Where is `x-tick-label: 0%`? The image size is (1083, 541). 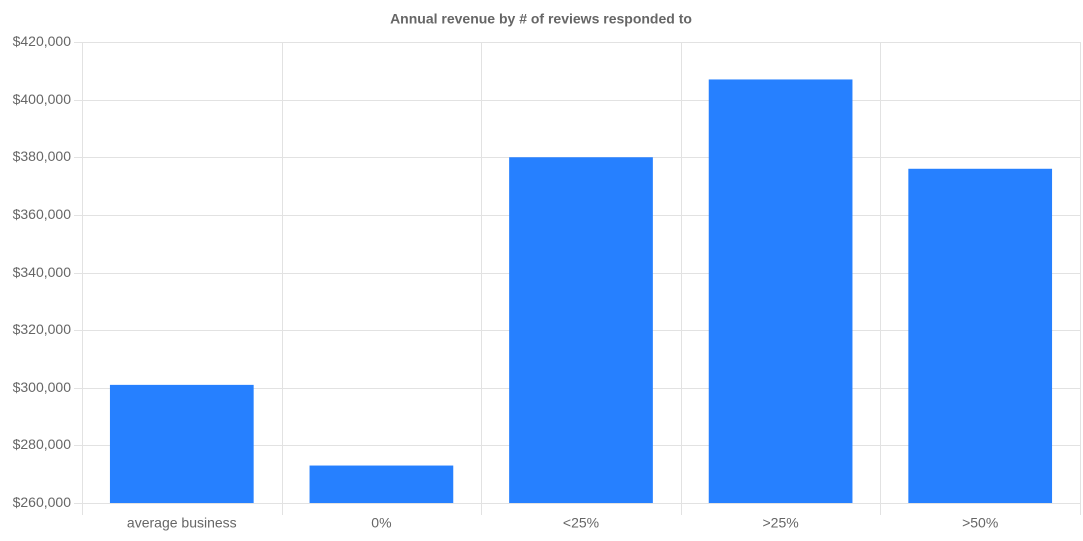 x-tick-label: 0% is located at coordinates (381, 523).